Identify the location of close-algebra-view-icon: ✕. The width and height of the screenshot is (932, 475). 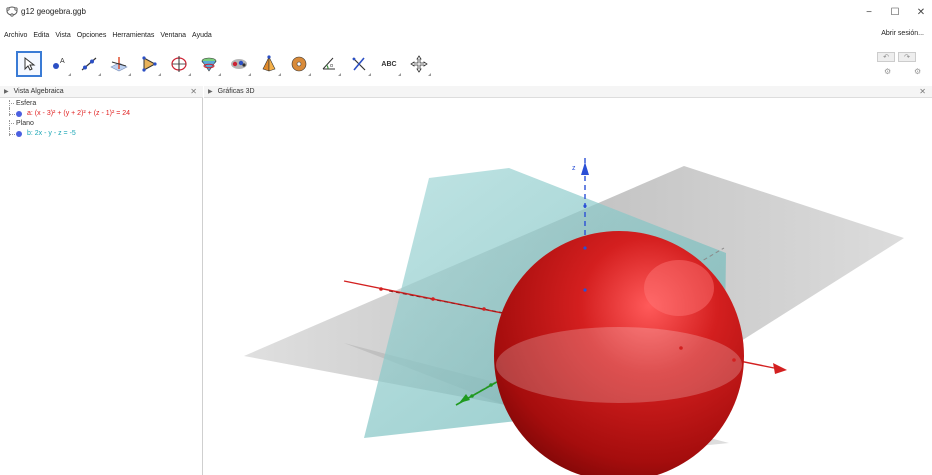
(193, 91).